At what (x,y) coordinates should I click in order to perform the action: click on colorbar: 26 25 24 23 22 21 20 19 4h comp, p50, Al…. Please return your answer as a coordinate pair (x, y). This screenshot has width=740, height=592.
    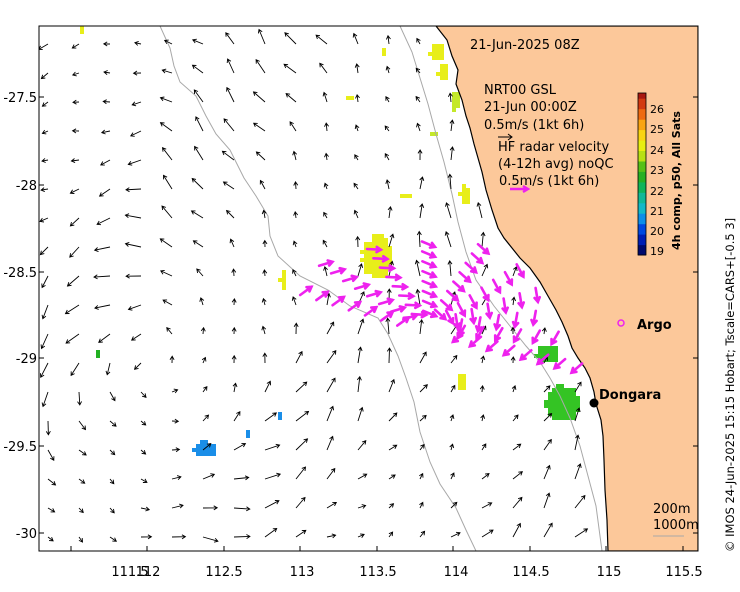
    Looking at the image, I should click on (660, 175).